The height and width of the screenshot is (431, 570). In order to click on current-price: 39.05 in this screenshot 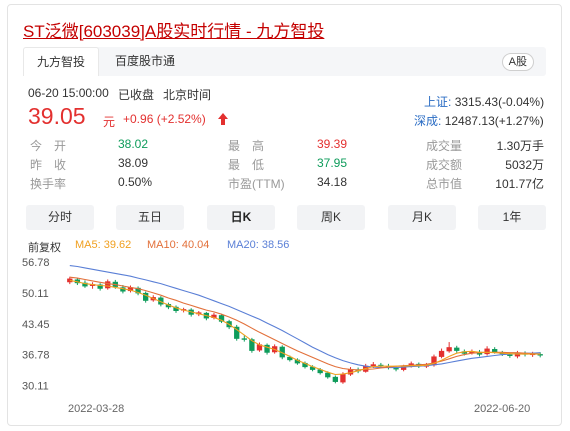, I will do `click(57, 116)`.